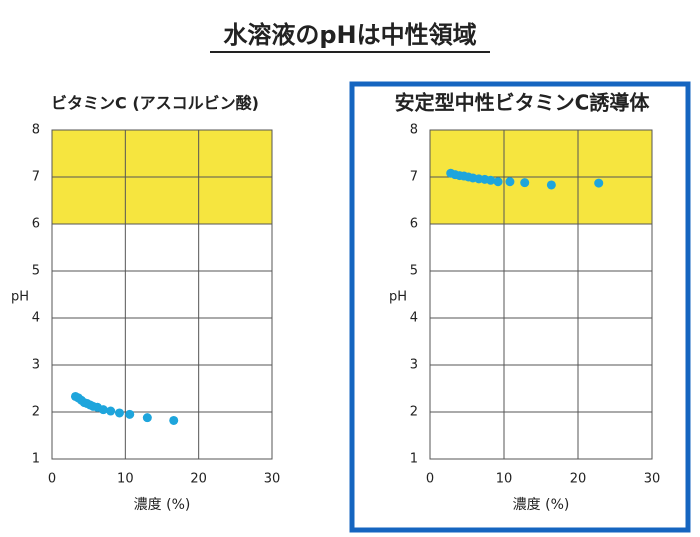 This screenshot has width=700, height=537. I want to click on page-title: 水溶液のpHは中性領域, so click(349, 35).